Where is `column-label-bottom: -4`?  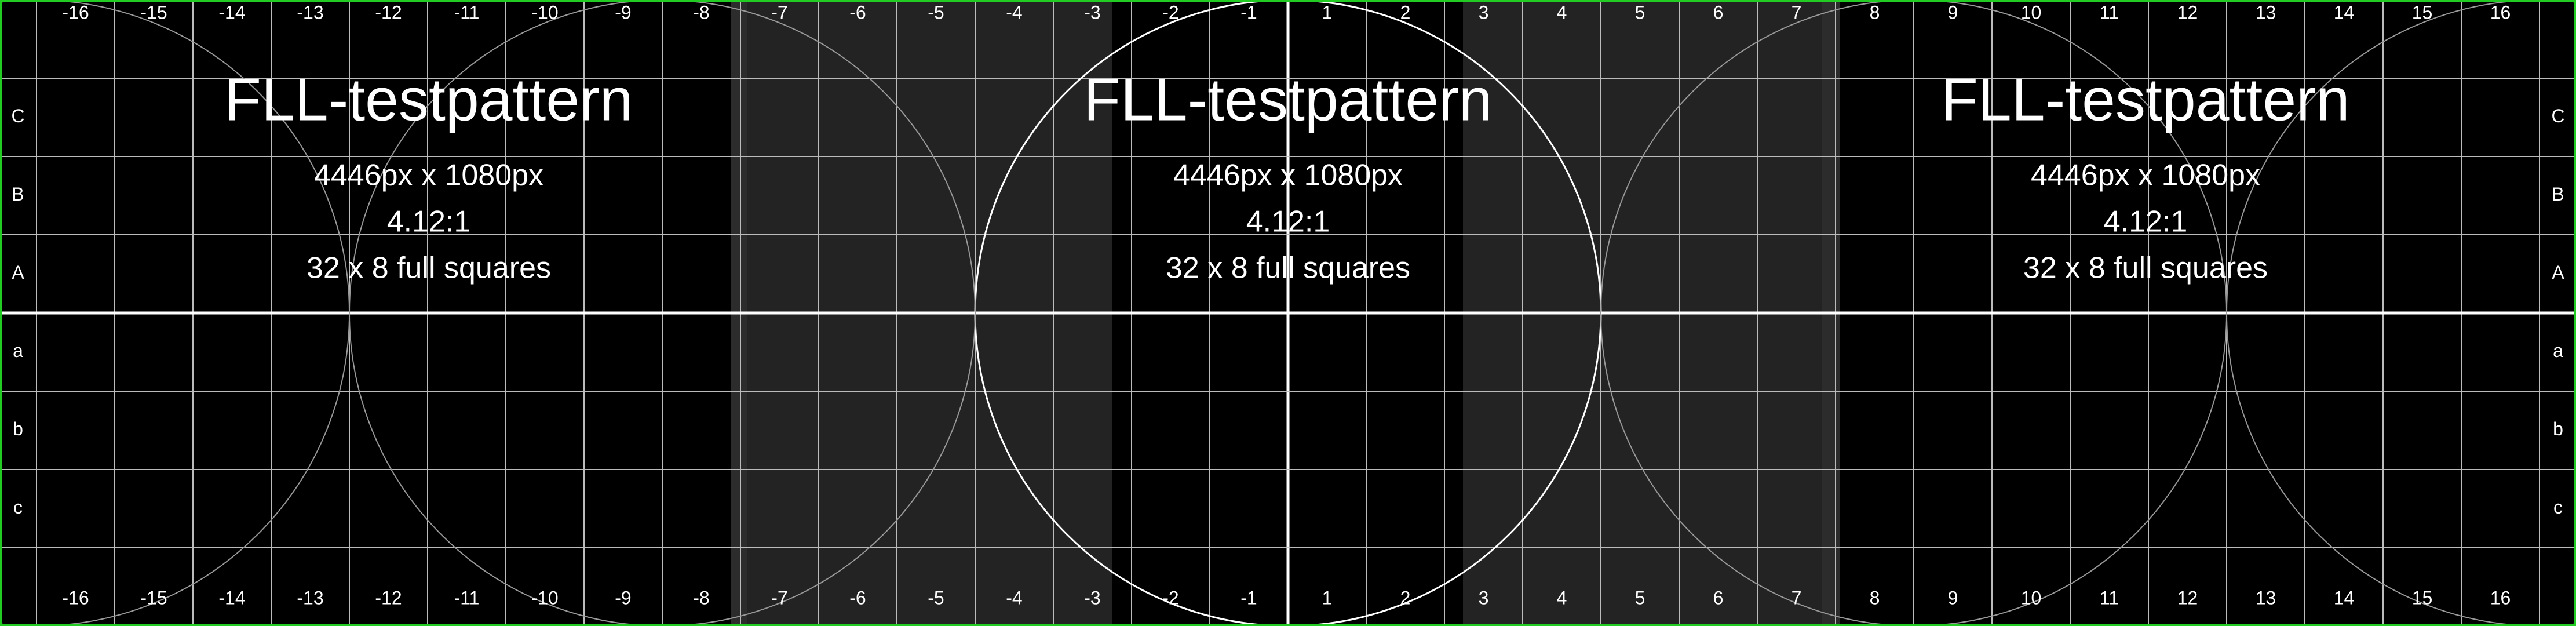
column-label-bottom: -4 is located at coordinates (1014, 597).